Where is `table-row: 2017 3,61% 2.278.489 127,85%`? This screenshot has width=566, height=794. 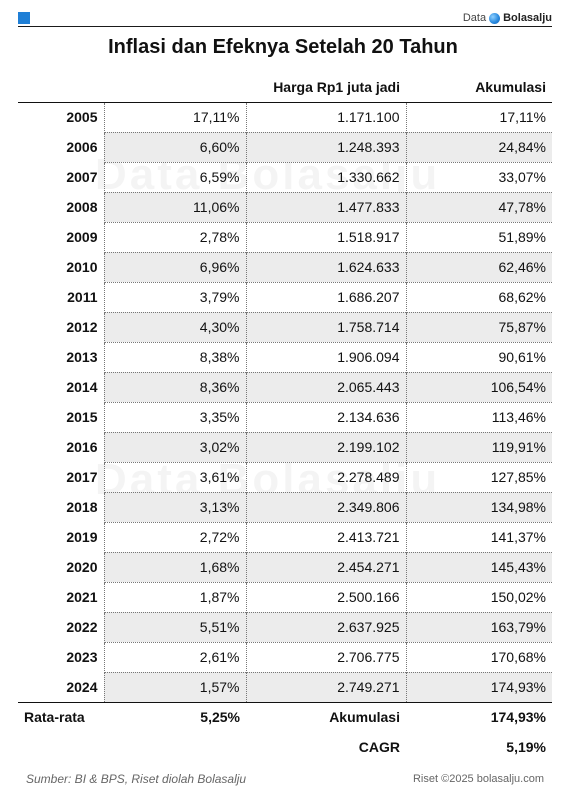
table-row: 2017 3,61% 2.278.489 127,85% is located at coordinates (285, 476).